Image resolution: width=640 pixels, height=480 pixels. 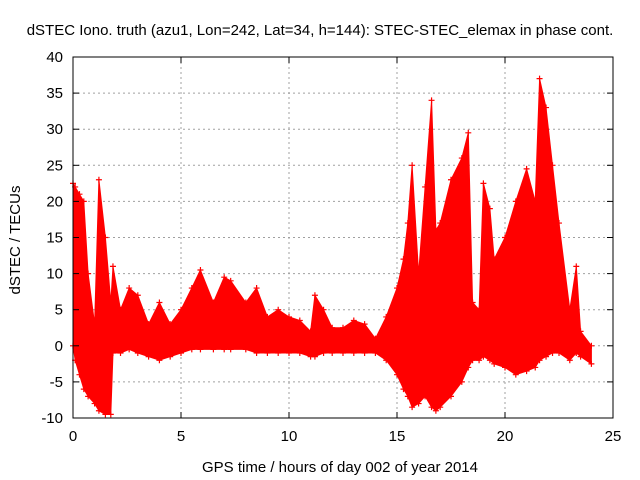 What do you see at coordinates (181, 436) in the screenshot?
I see `x-tick-label: 5` at bounding box center [181, 436].